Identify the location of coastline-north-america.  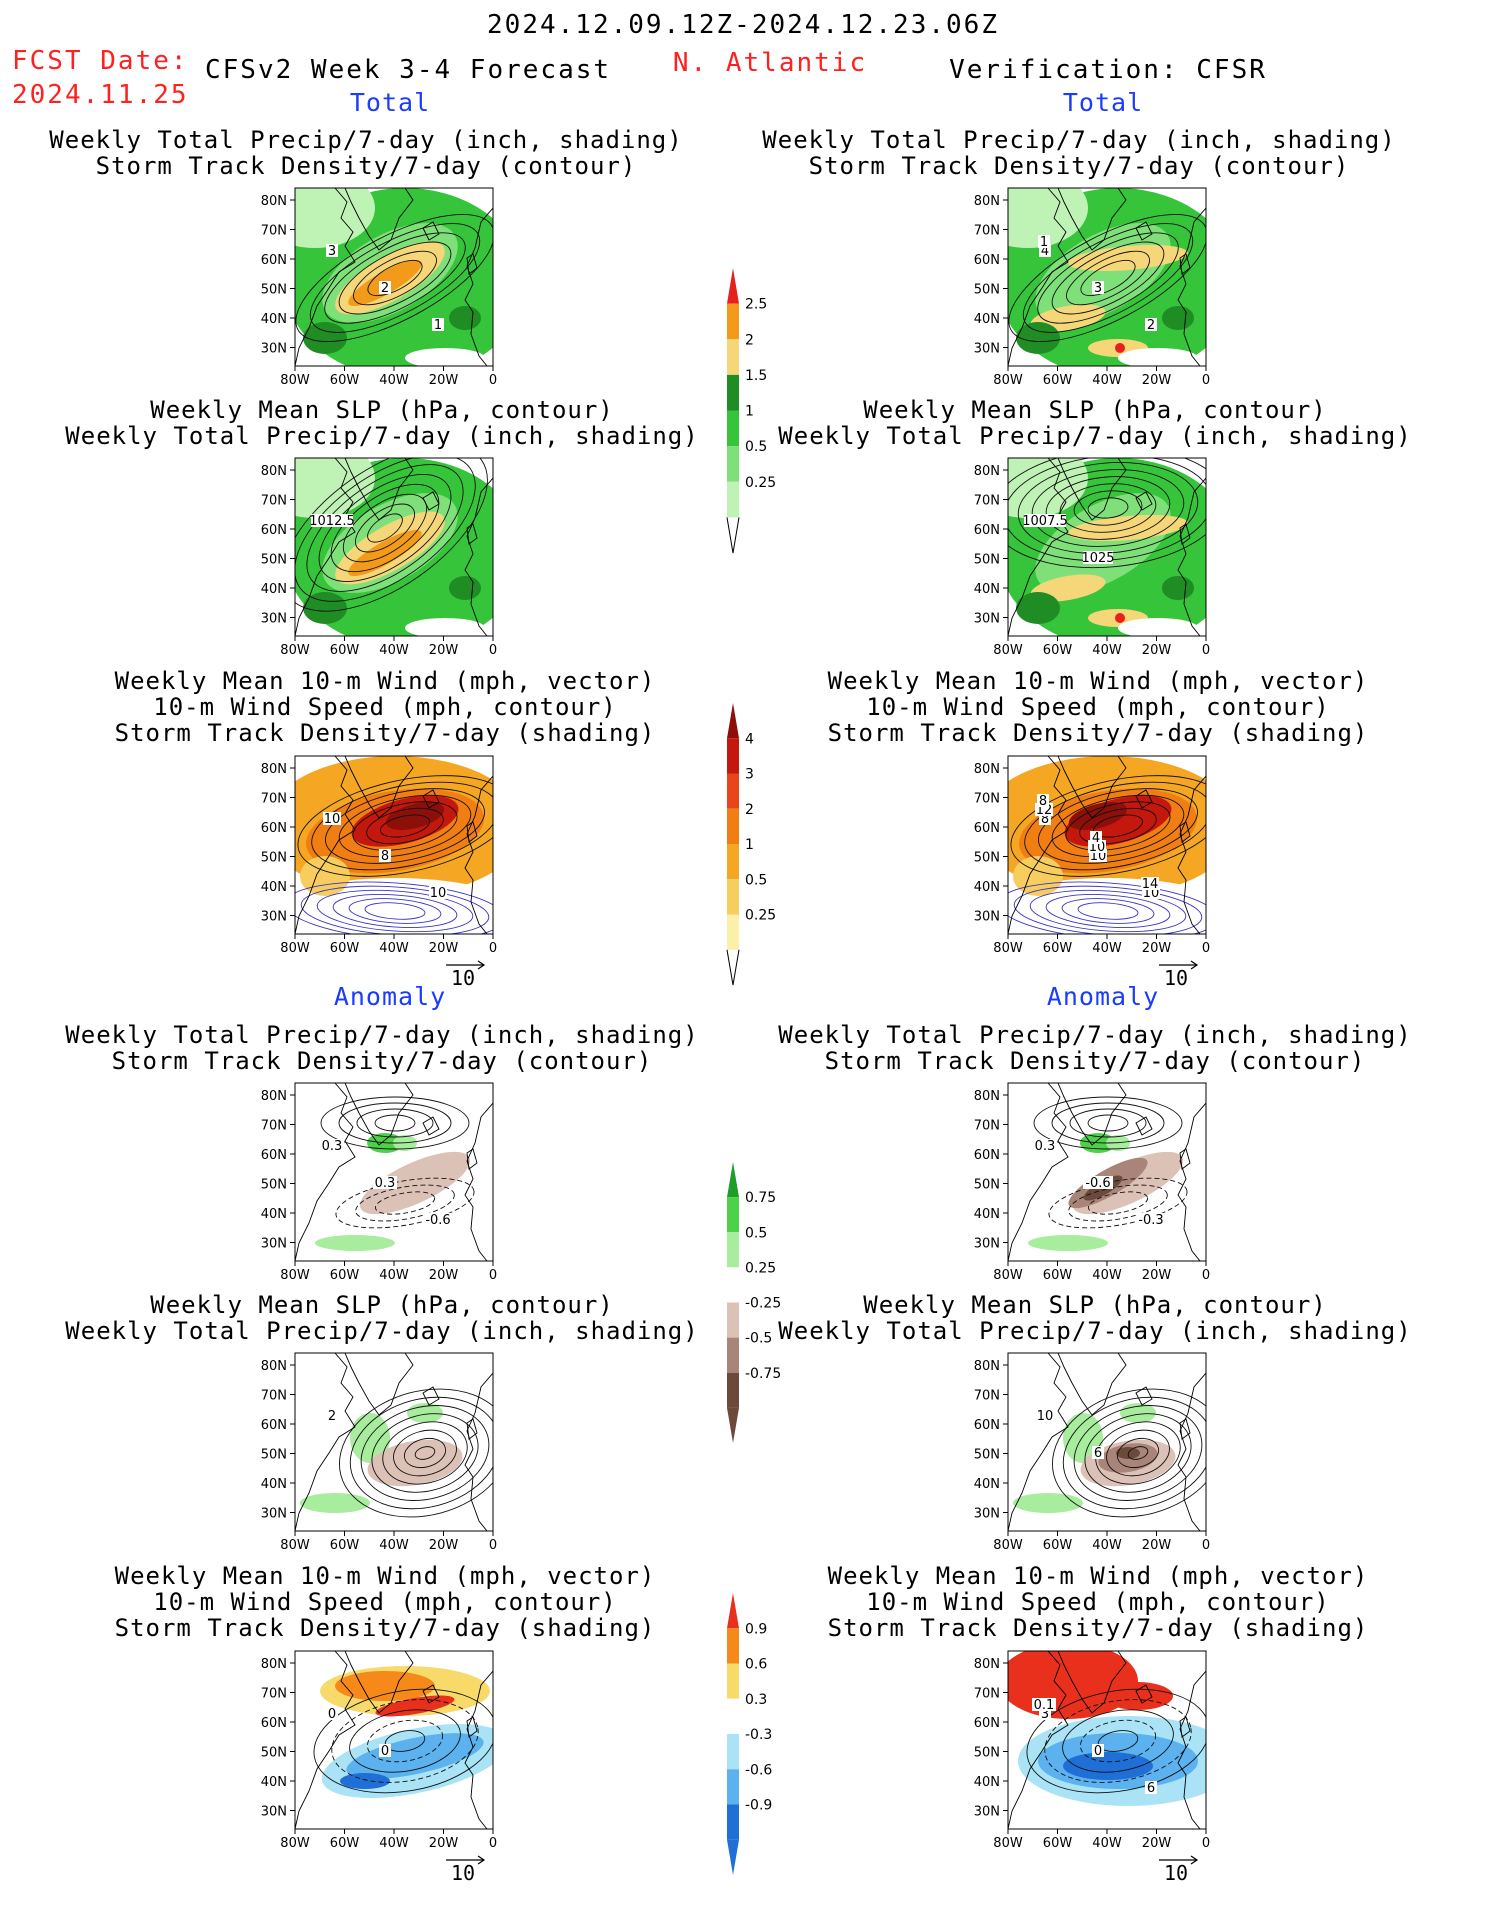
(325, 845).